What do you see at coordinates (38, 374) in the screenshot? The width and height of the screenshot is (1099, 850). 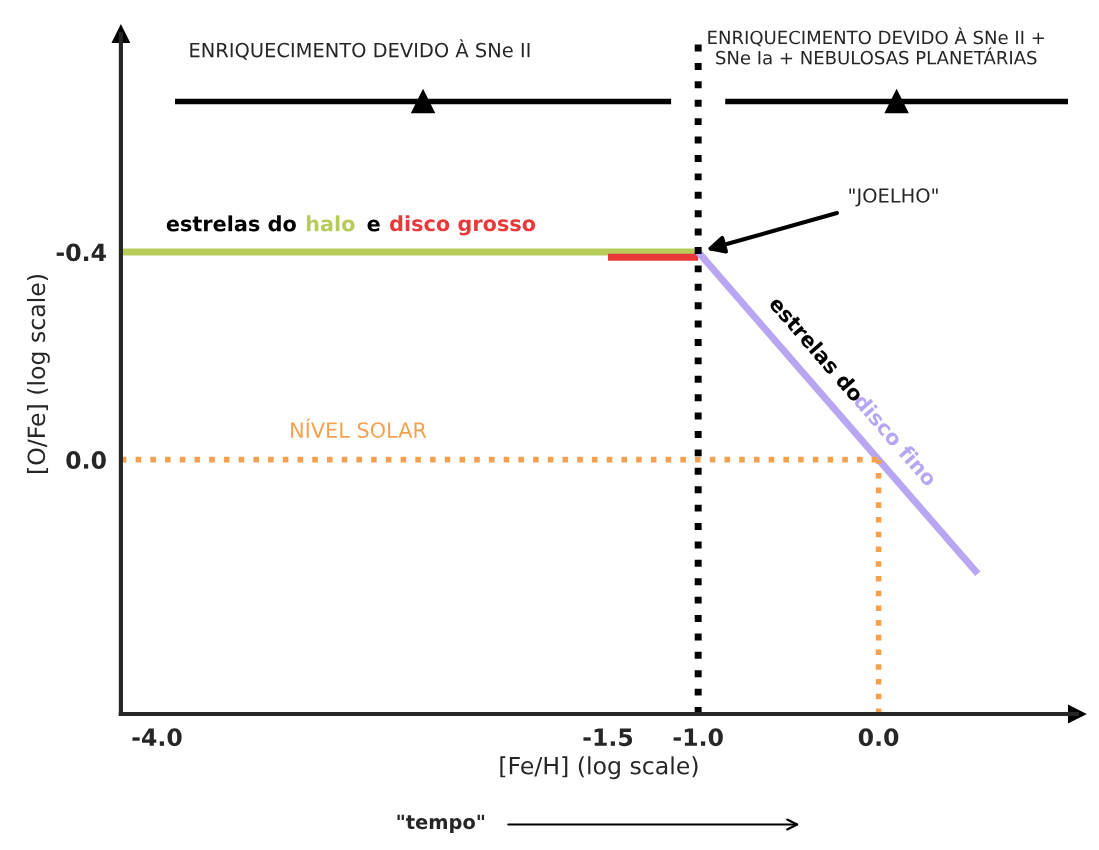 I see `y-axis-title: [O/Fe] (log scale)` at bounding box center [38, 374].